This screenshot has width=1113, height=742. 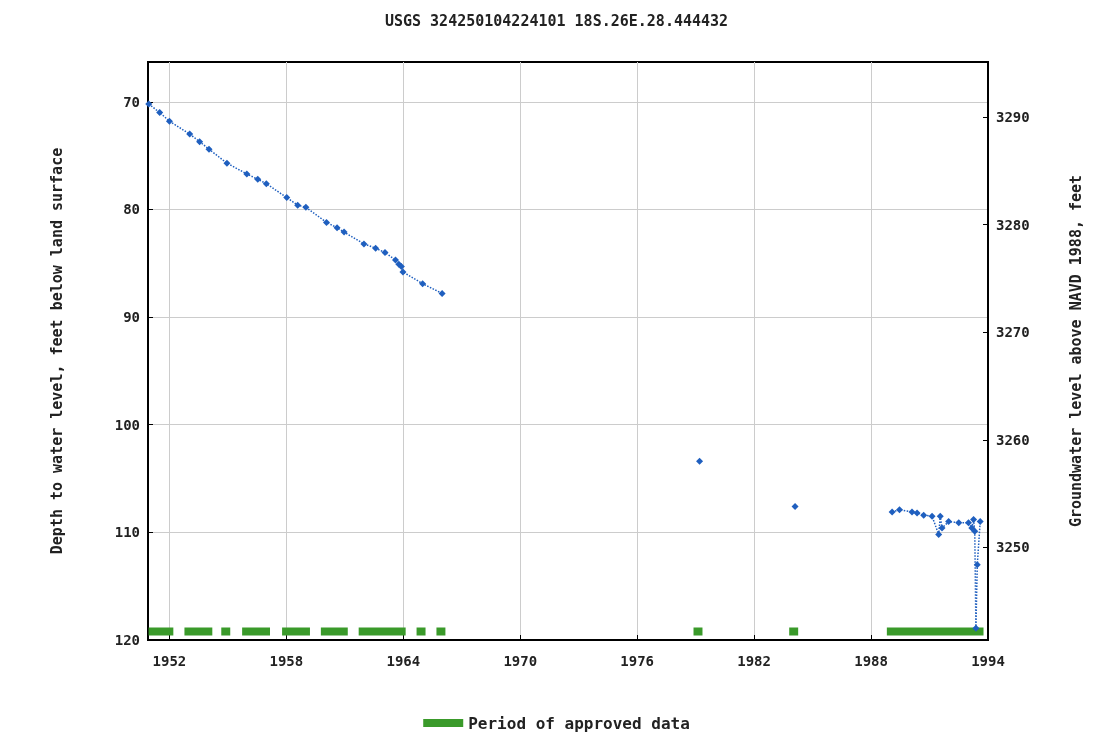 What do you see at coordinates (1013, 547) in the screenshot?
I see `y2-tick-label: 3250` at bounding box center [1013, 547].